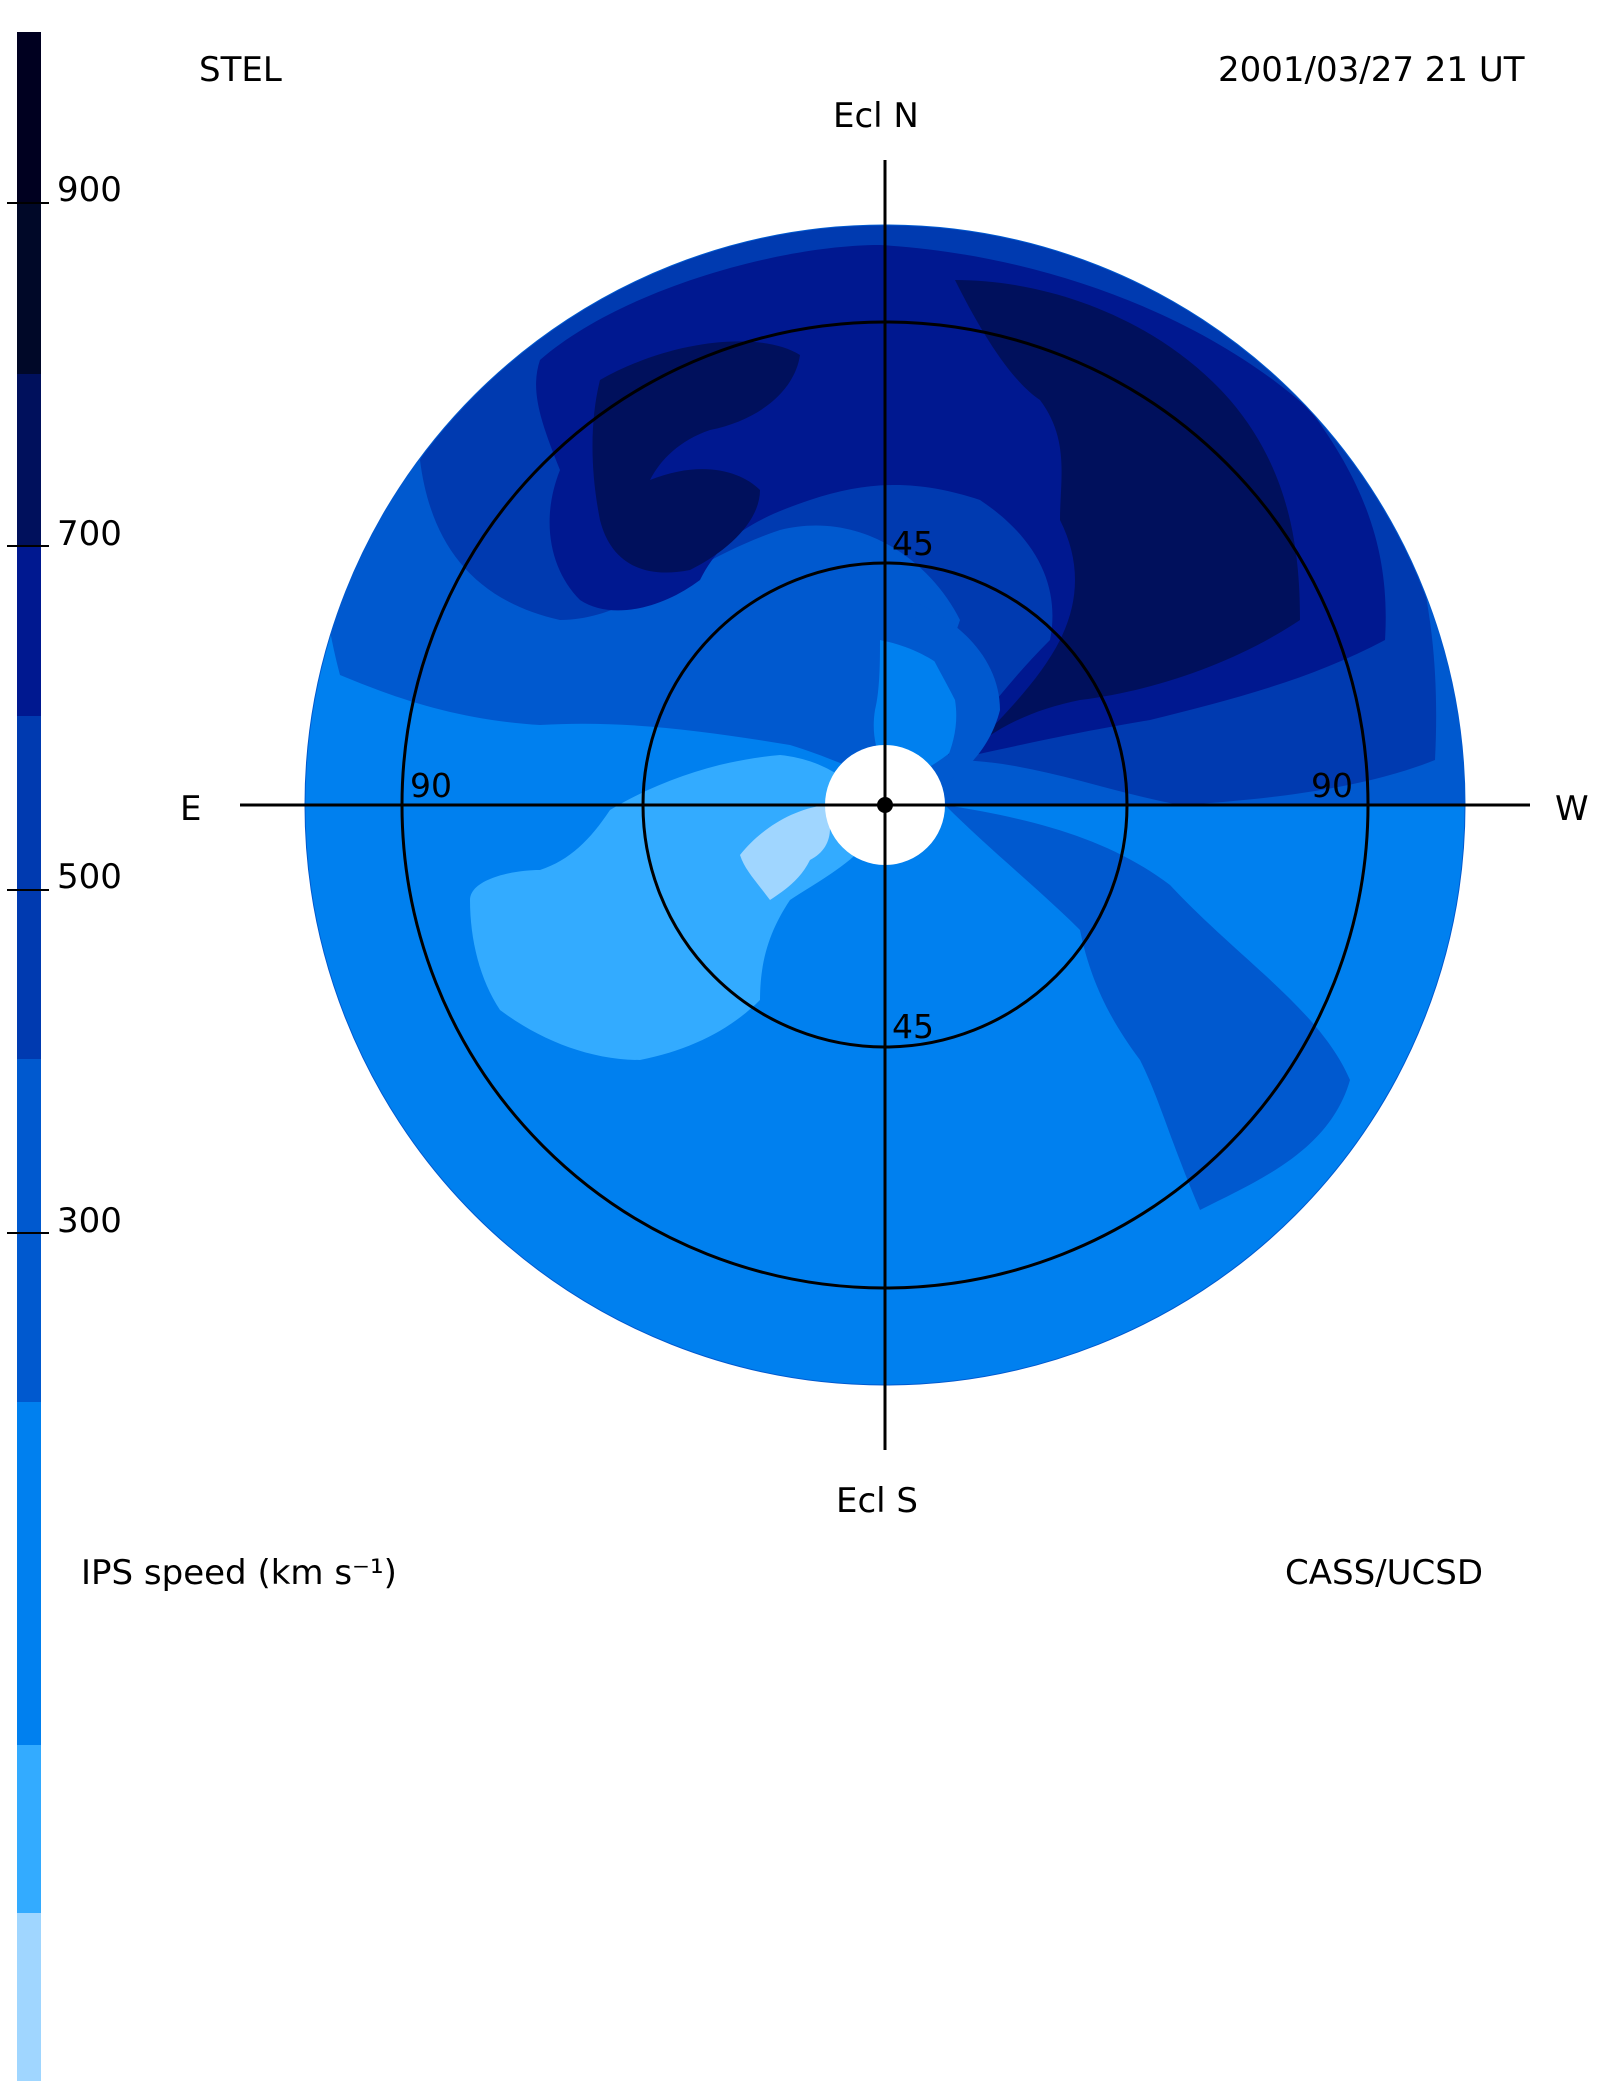  What do you see at coordinates (1572, 809) in the screenshot?
I see `direction-west-label: W` at bounding box center [1572, 809].